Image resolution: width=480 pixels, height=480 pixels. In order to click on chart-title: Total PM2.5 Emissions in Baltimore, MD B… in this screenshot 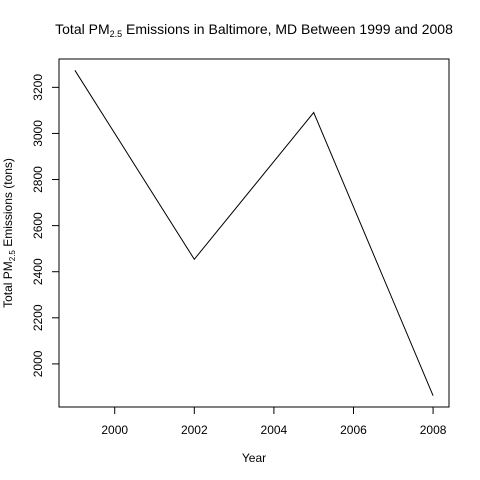, I will do `click(254, 30)`.